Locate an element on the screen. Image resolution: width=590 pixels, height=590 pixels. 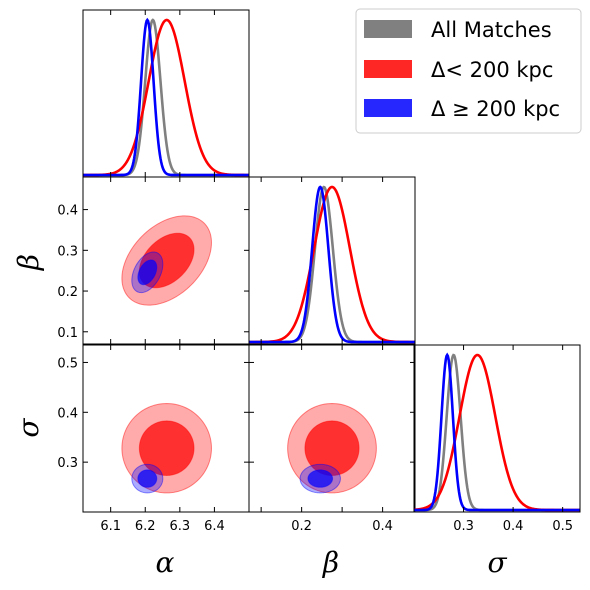
x-tick-label-alpha: 6.3 is located at coordinates (179, 526).